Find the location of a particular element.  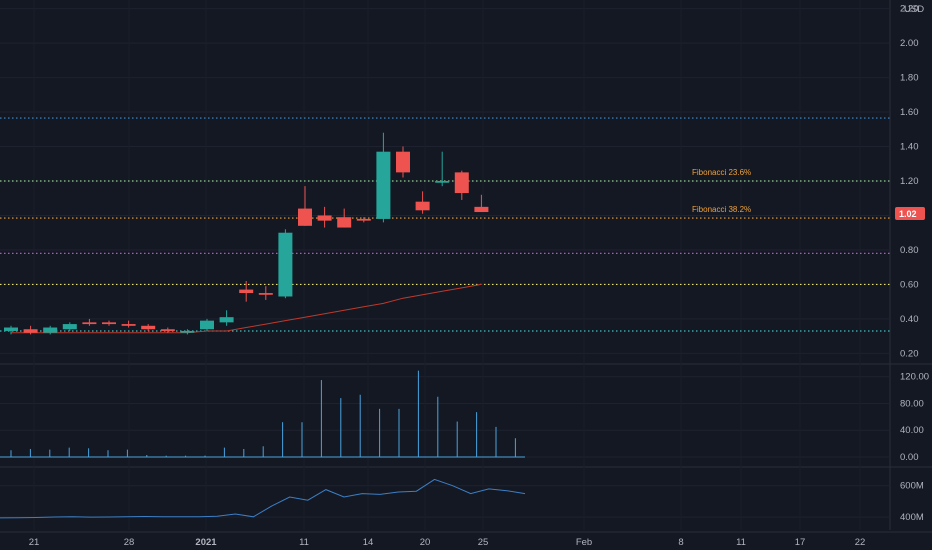

time-tick-label: 2021 is located at coordinates (206, 542).